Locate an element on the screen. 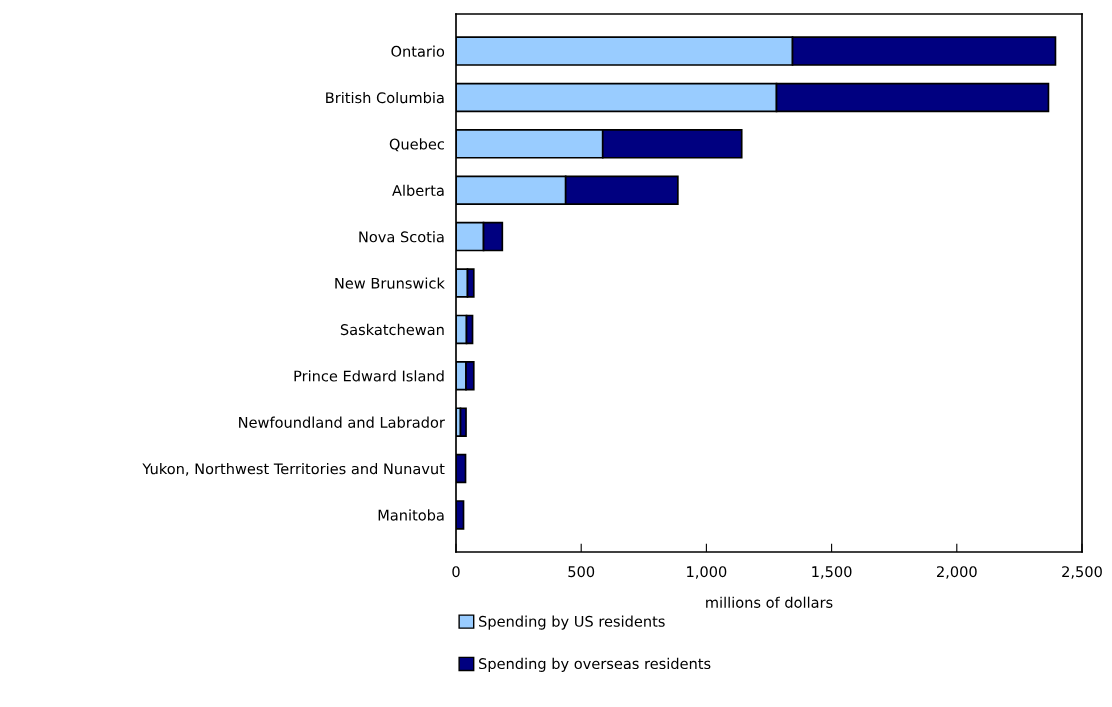 This screenshot has width=1112, height=707. y-tick-label: New Brunswick is located at coordinates (390, 283).